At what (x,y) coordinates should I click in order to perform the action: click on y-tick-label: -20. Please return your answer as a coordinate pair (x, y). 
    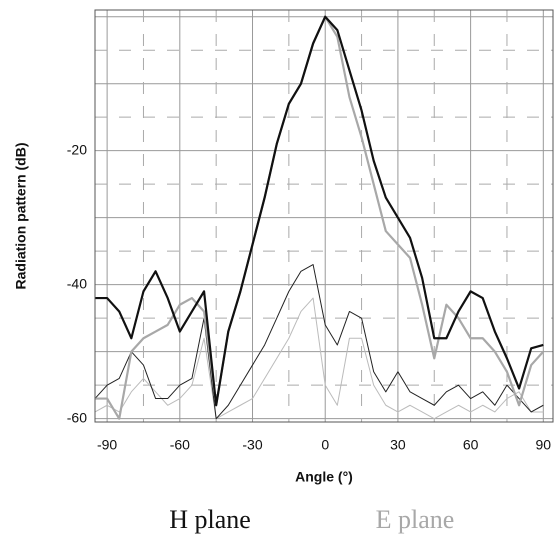
    Looking at the image, I should click on (77, 149).